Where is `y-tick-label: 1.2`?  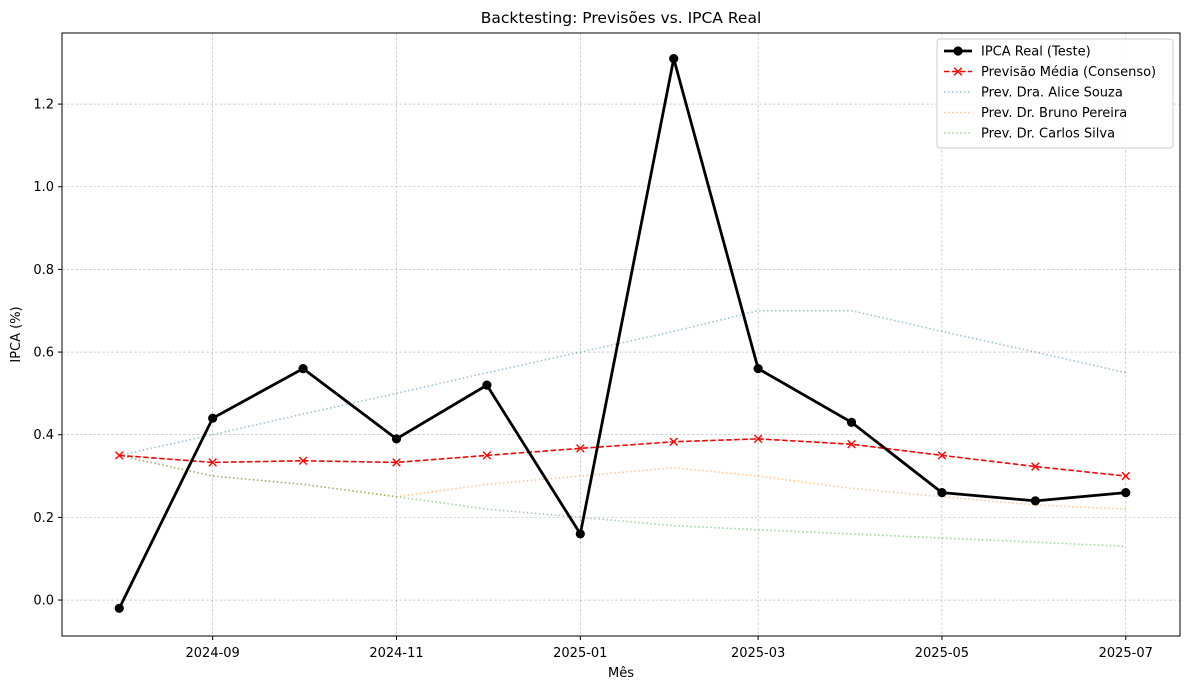 y-tick-label: 1.2 is located at coordinates (43, 105).